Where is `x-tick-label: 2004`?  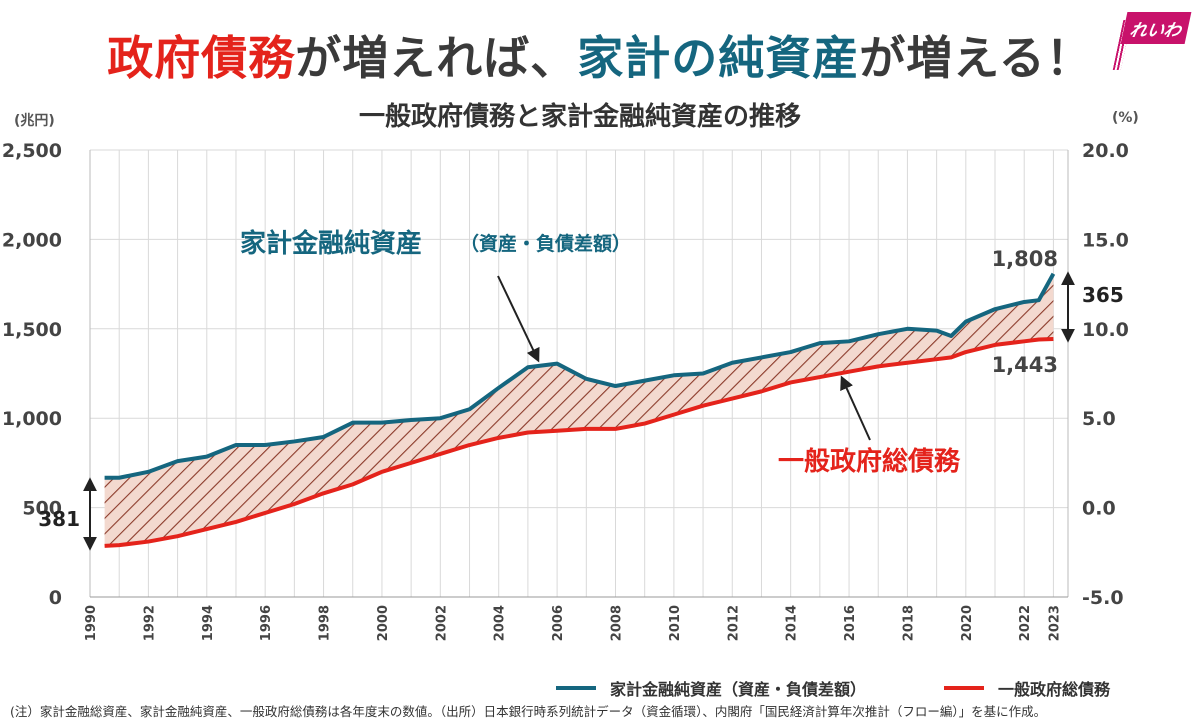
x-tick-label: 2004 is located at coordinates (500, 623).